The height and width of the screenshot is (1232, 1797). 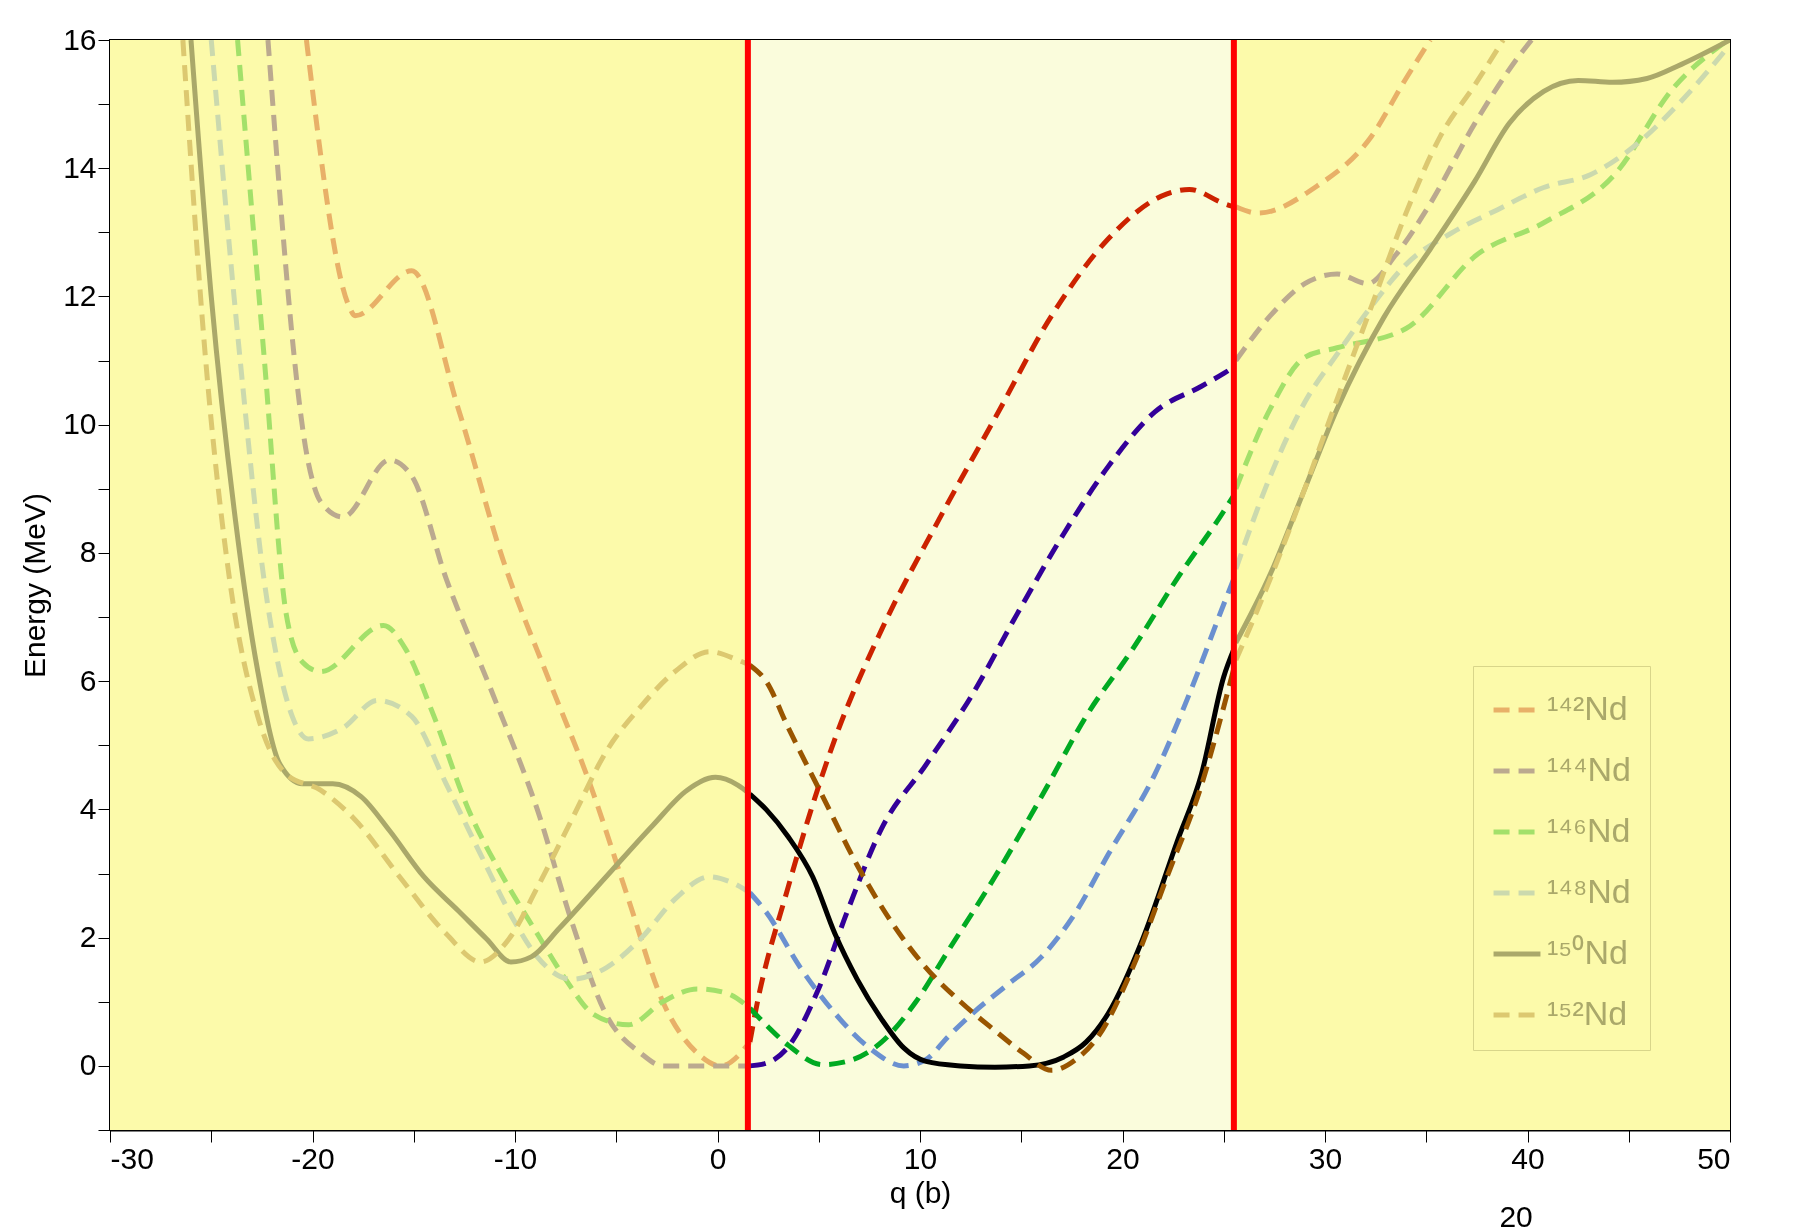 I want to click on y-tick-label: 0, so click(x=88, y=1065).